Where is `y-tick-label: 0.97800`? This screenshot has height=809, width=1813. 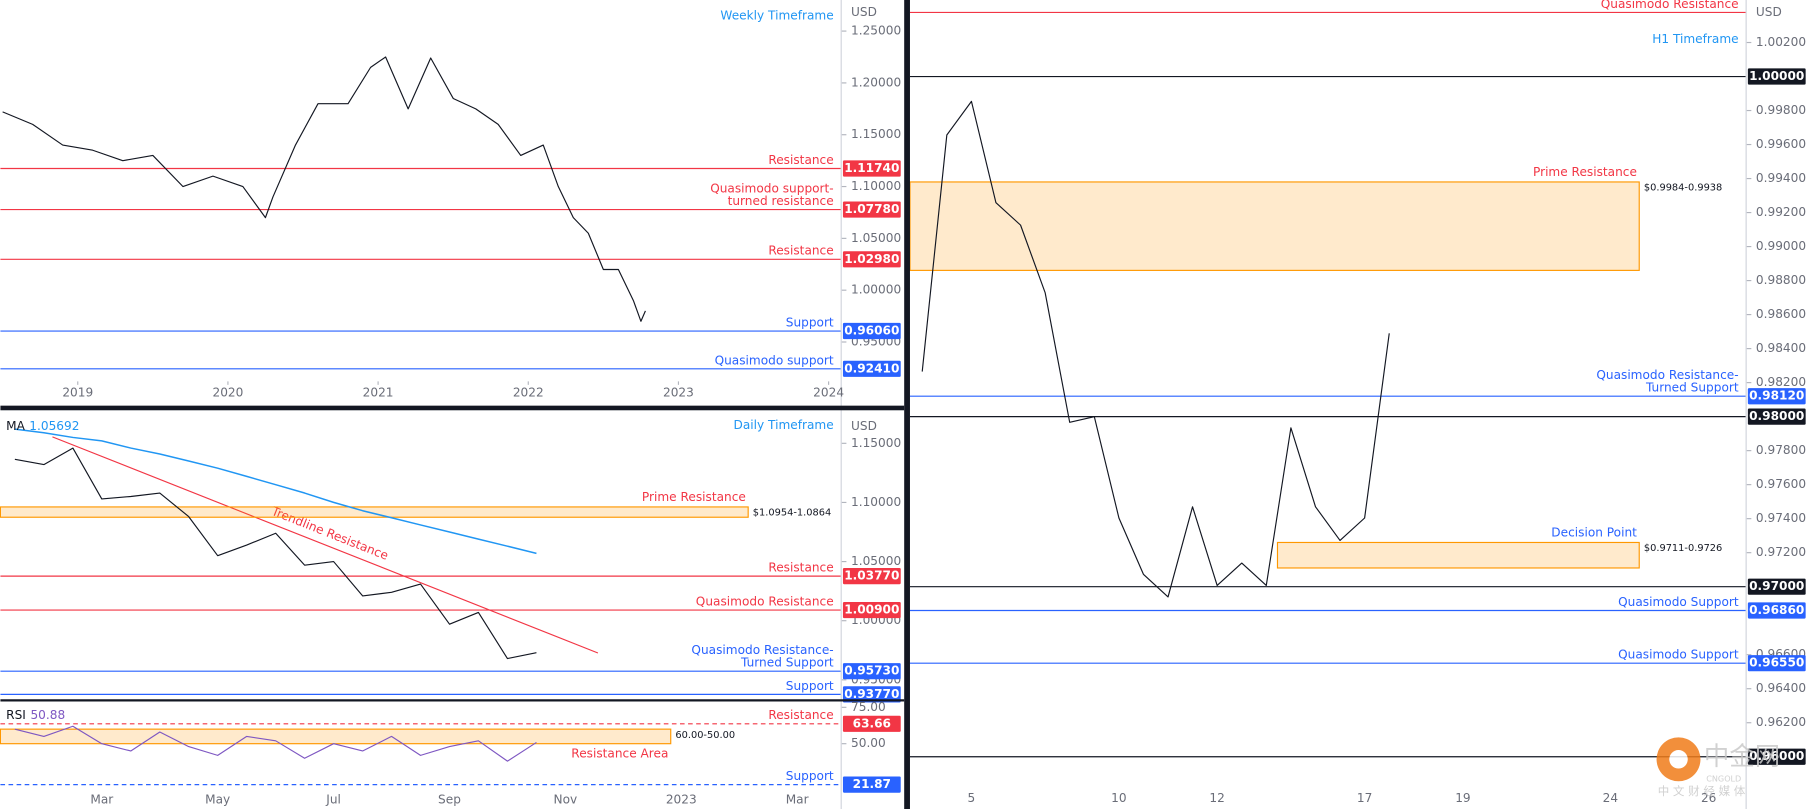
y-tick-label: 0.97800 is located at coordinates (1781, 450).